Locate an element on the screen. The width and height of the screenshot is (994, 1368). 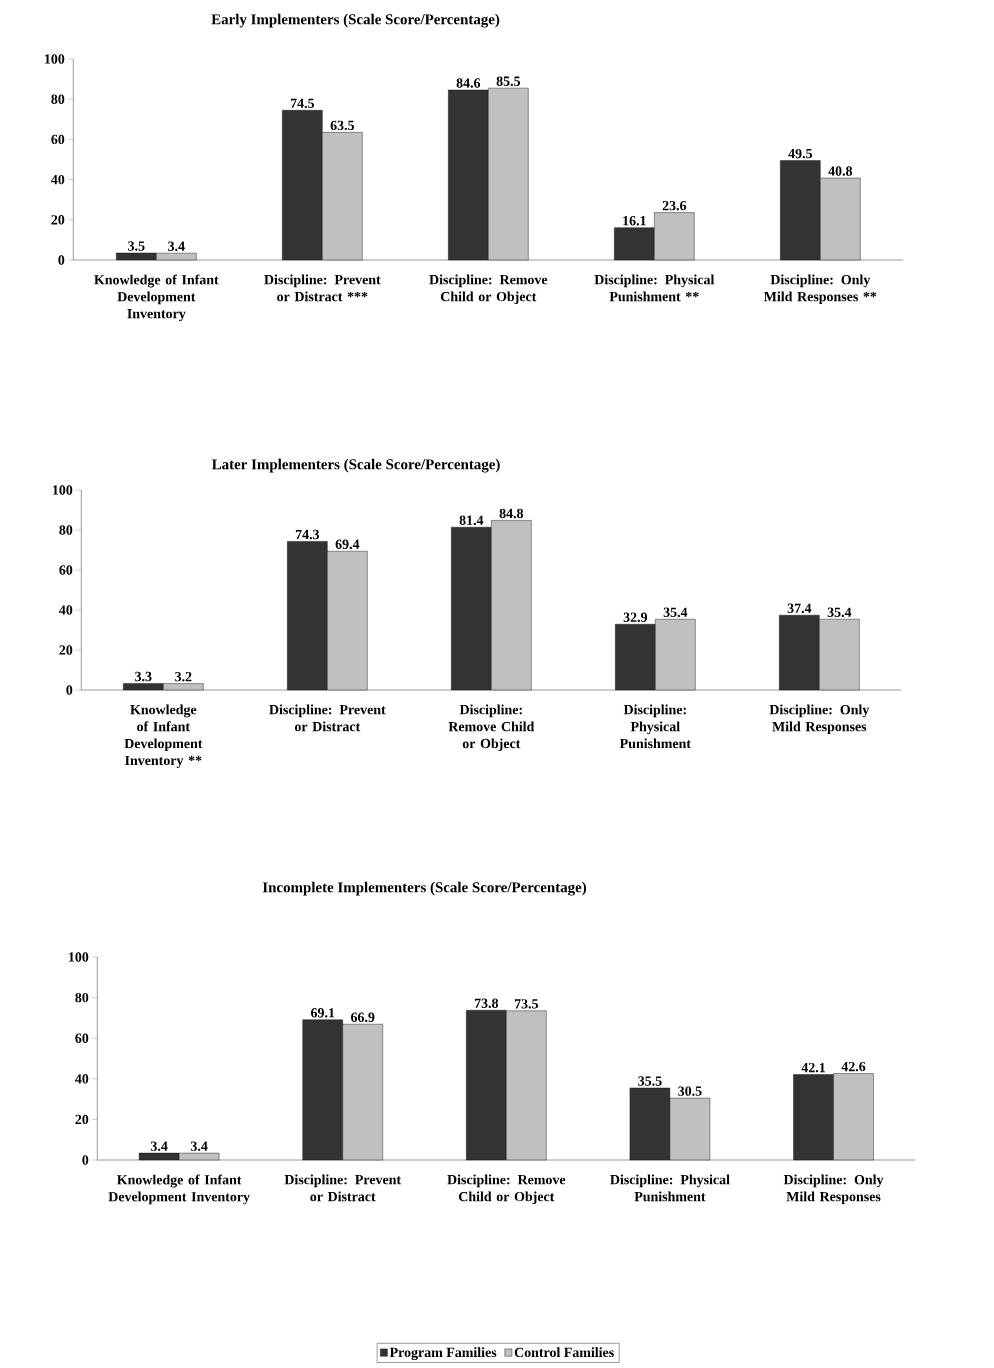
legend-label: Program Families is located at coordinates (443, 1354).